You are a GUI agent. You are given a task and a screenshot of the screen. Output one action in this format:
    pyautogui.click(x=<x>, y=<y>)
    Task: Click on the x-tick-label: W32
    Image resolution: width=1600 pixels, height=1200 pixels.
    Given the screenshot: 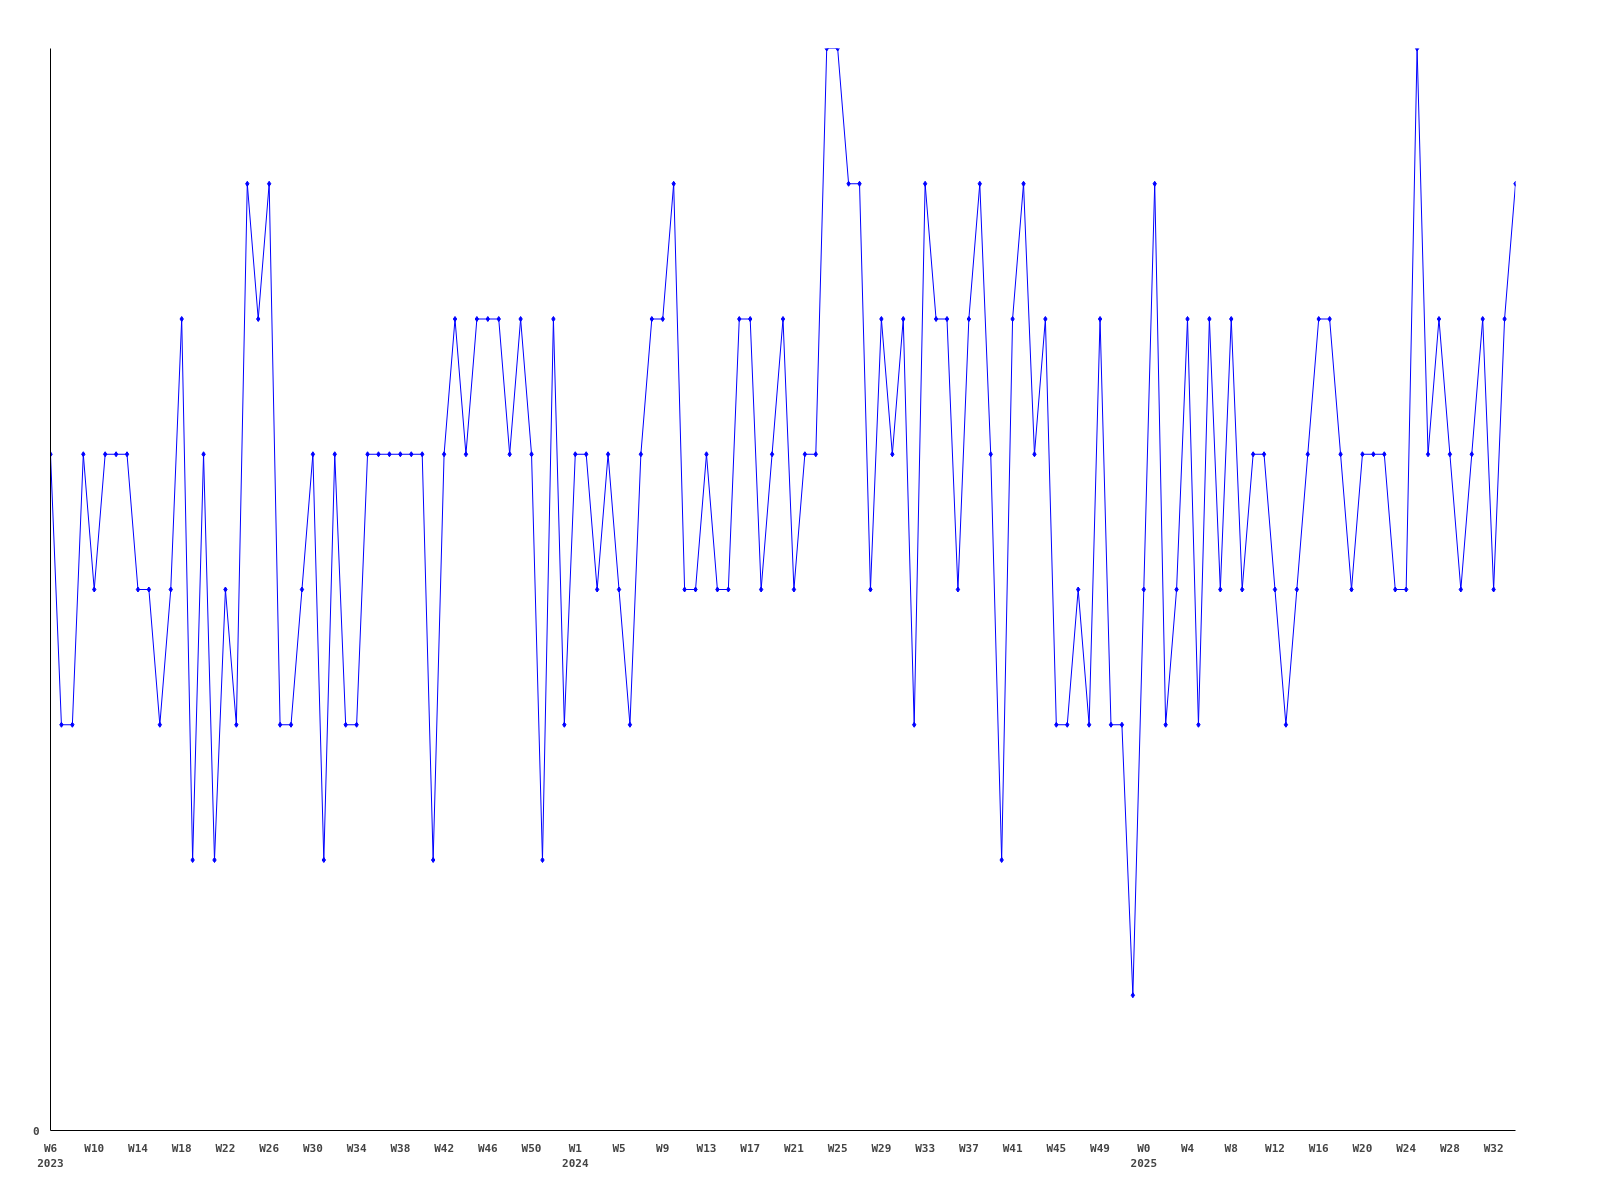 What is the action you would take?
    pyautogui.click(x=1493, y=1148)
    